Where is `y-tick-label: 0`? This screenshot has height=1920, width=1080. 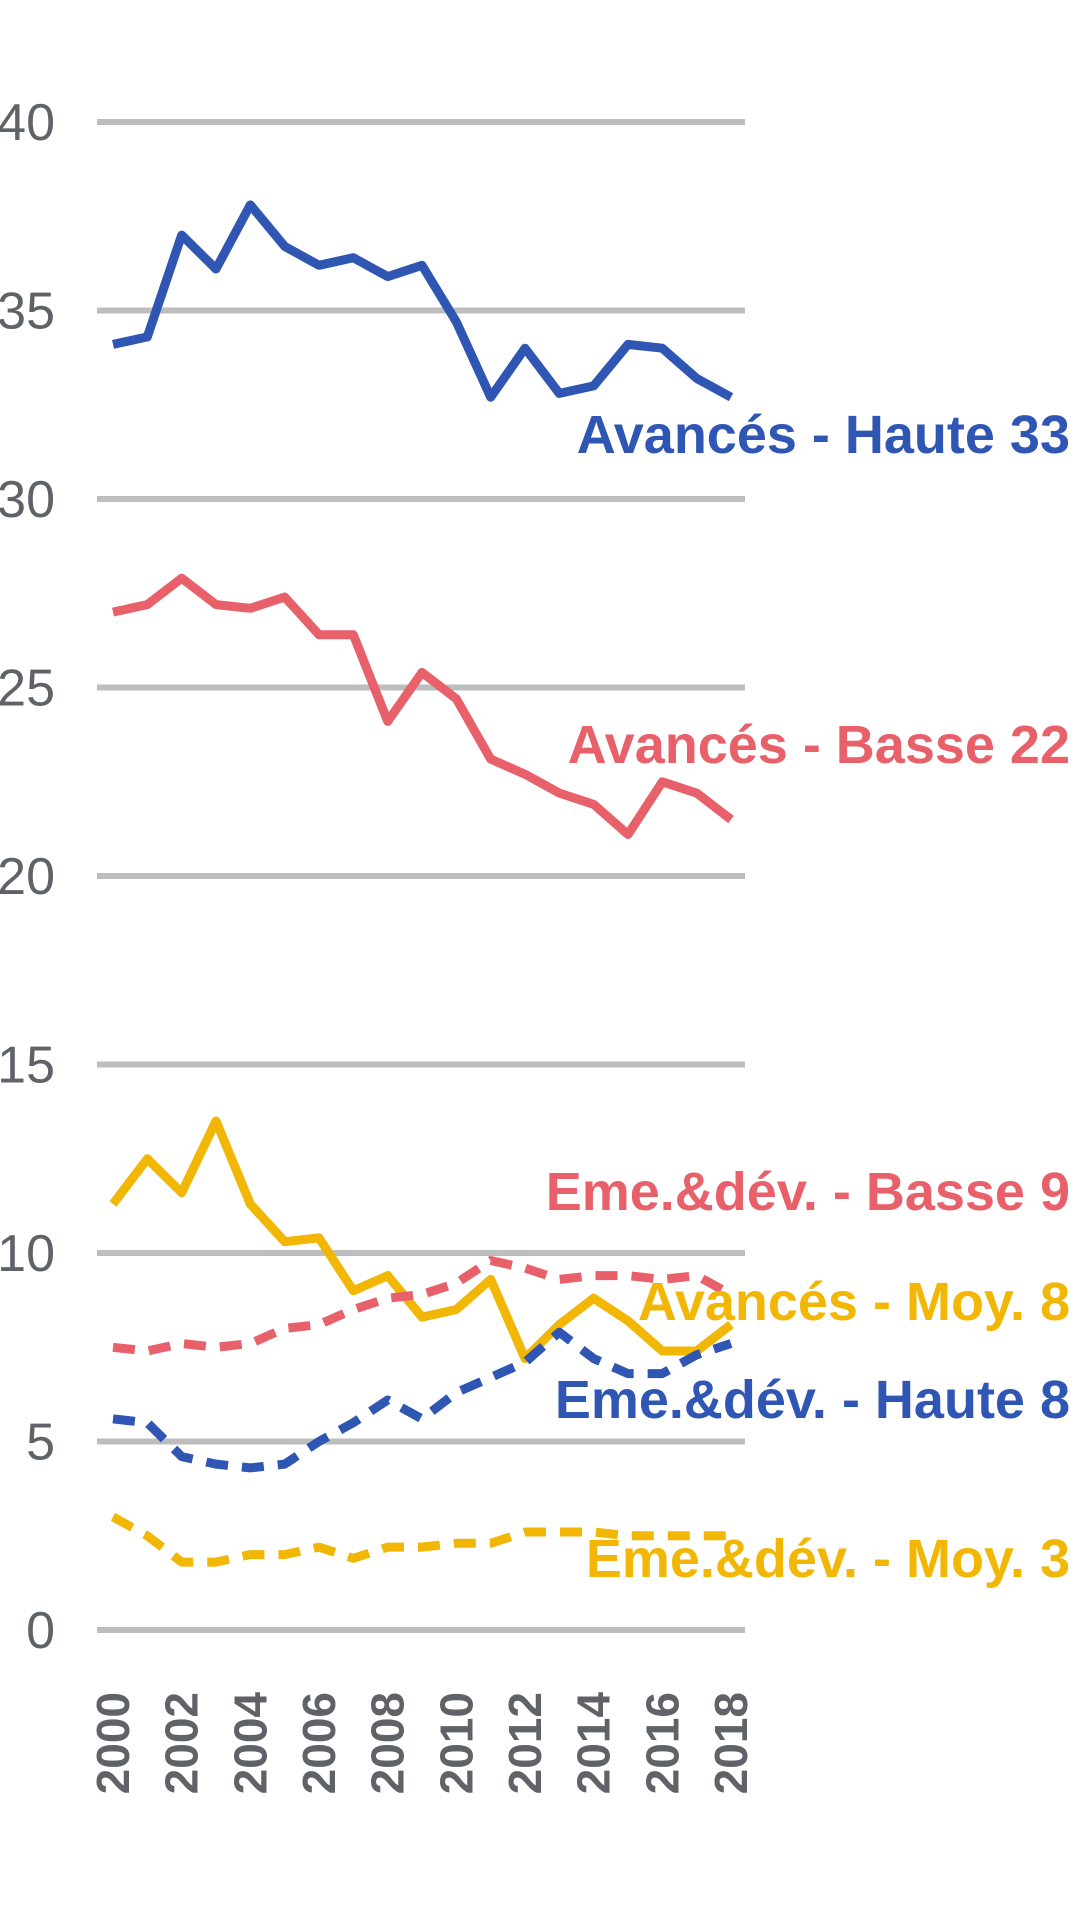
y-tick-label: 0 is located at coordinates (40, 1631).